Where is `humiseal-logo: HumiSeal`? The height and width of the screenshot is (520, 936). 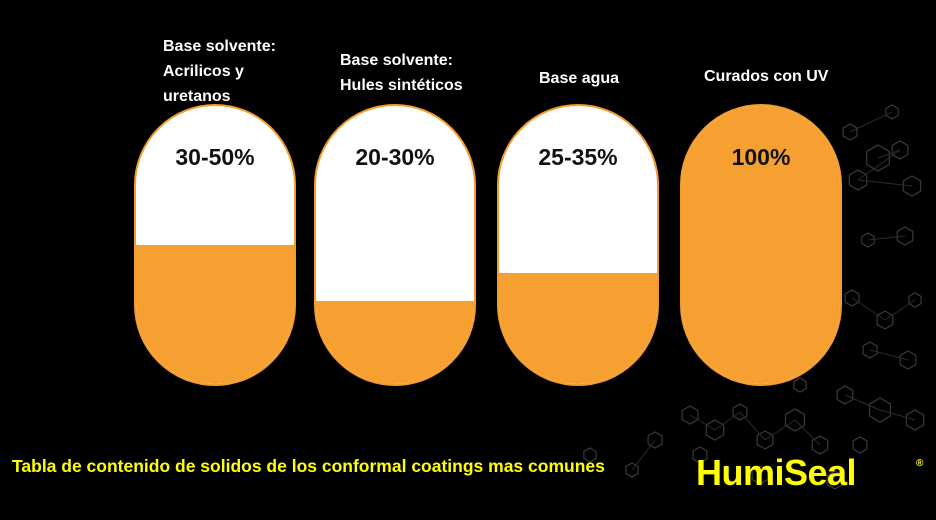 humiseal-logo: HumiSeal is located at coordinates (776, 472).